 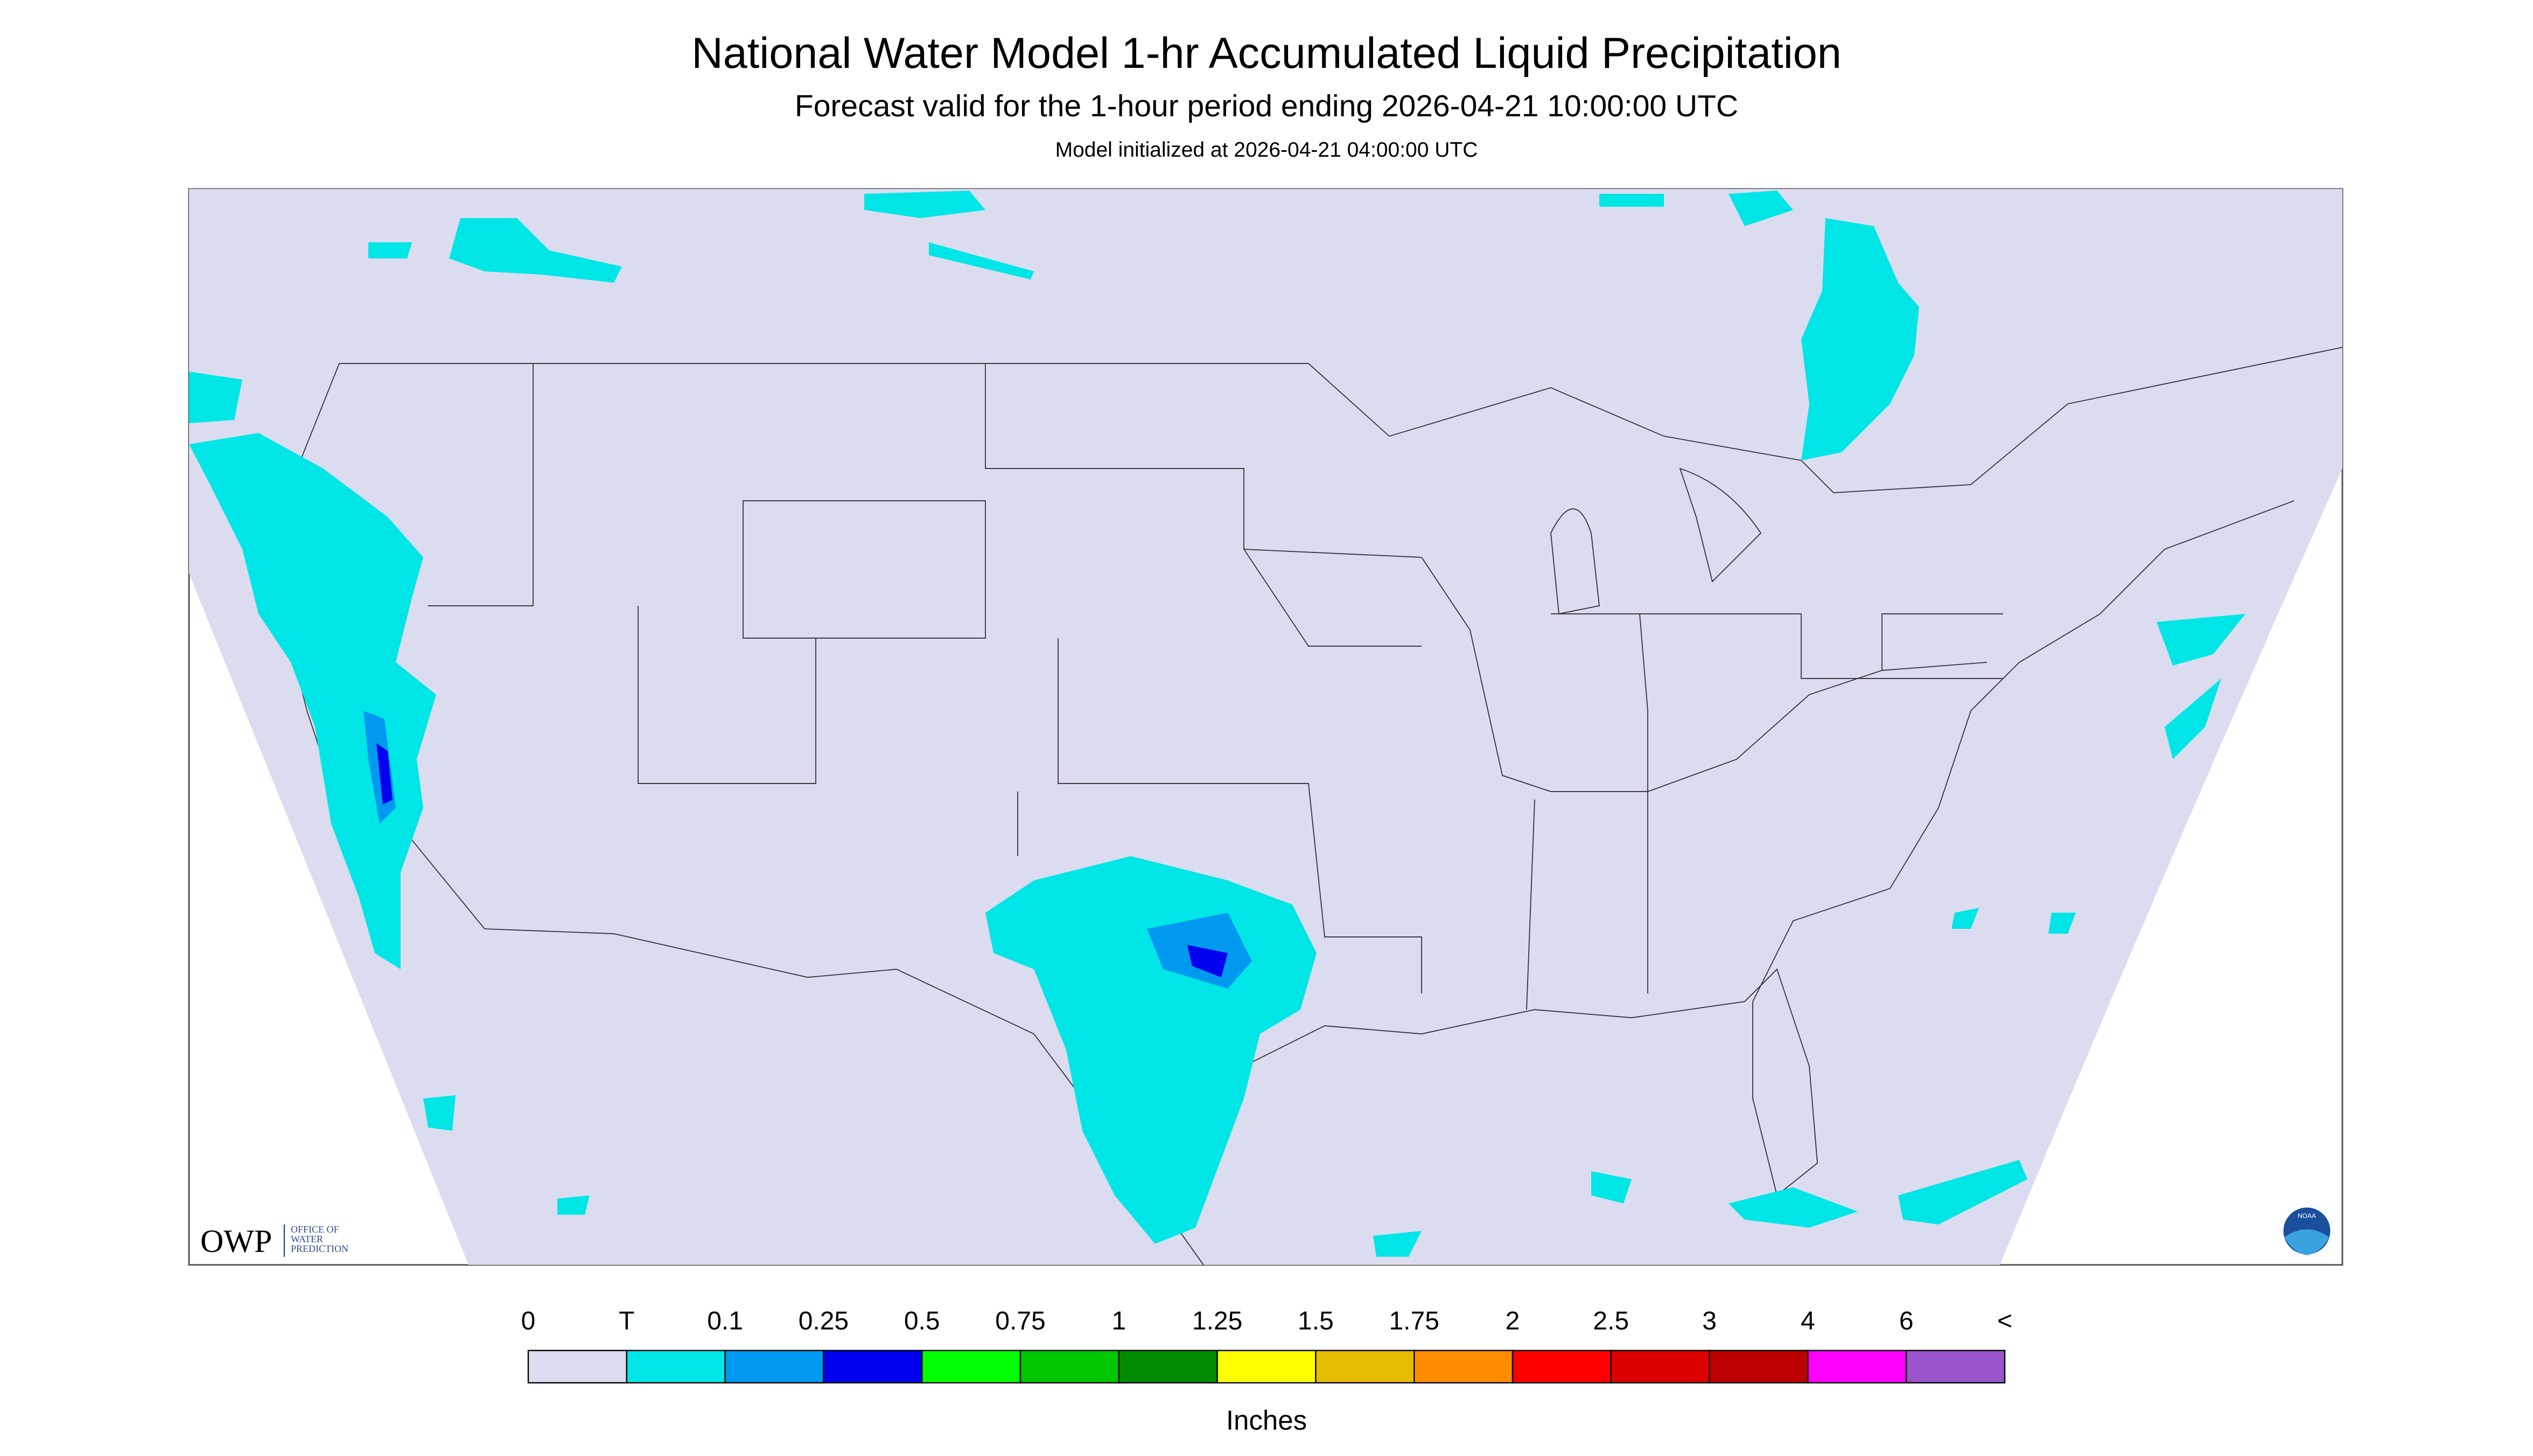 What do you see at coordinates (1341, 420) in the screenshot?
I see `us-canada-border` at bounding box center [1341, 420].